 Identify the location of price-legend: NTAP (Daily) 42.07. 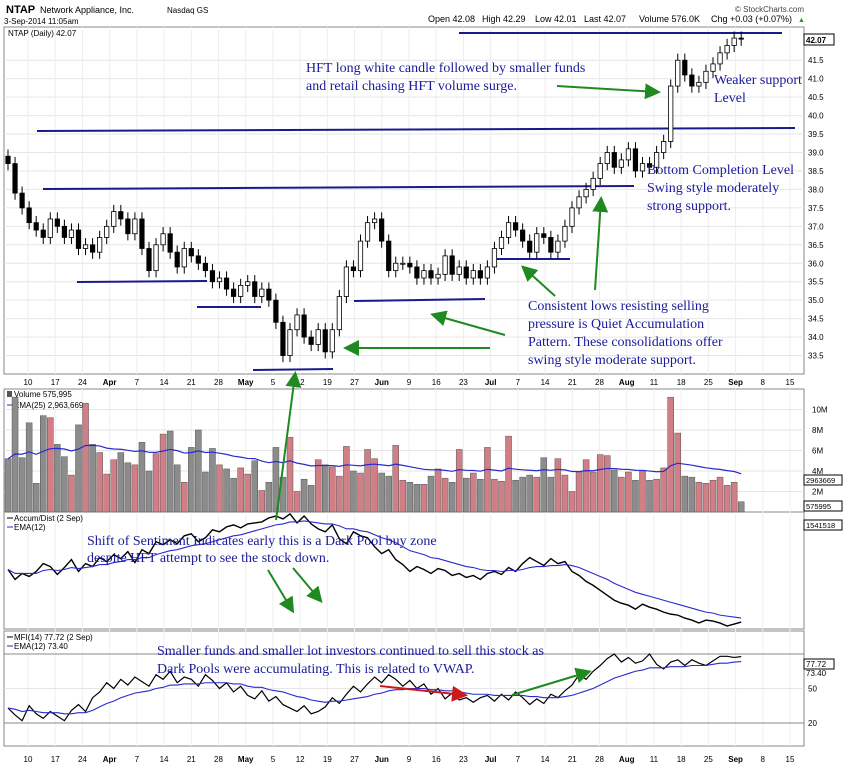
(42, 33).